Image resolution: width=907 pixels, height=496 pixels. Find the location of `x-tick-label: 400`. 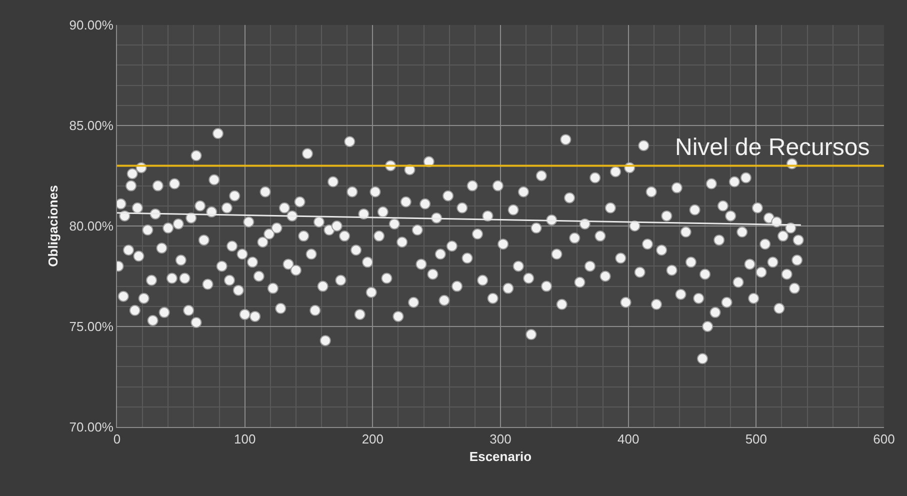

x-tick-label: 400 is located at coordinates (628, 439).